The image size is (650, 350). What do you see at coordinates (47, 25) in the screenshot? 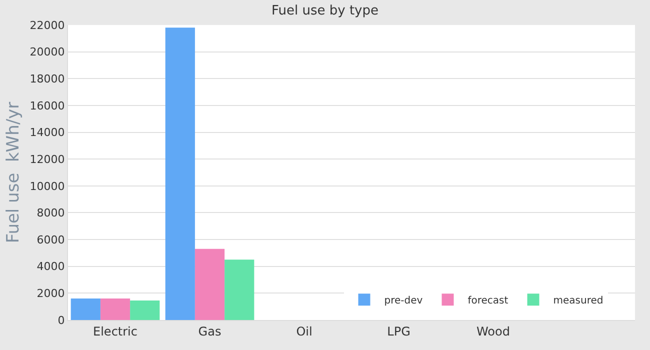
I see `y-tick-label: 22000` at bounding box center [47, 25].